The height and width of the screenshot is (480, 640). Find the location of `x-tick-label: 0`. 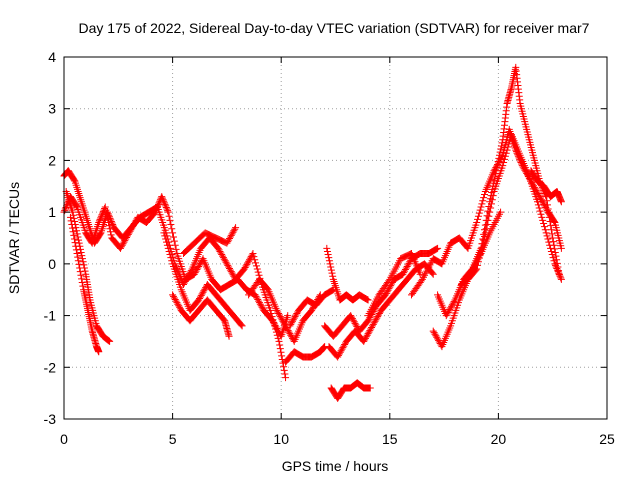

x-tick-label: 0 is located at coordinates (64, 439).